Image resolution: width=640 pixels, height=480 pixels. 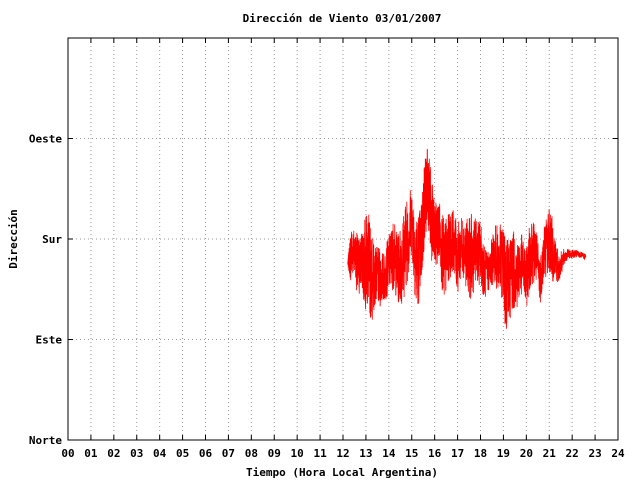 What do you see at coordinates (618, 453) in the screenshot?
I see `x-tick-label: 24` at bounding box center [618, 453].